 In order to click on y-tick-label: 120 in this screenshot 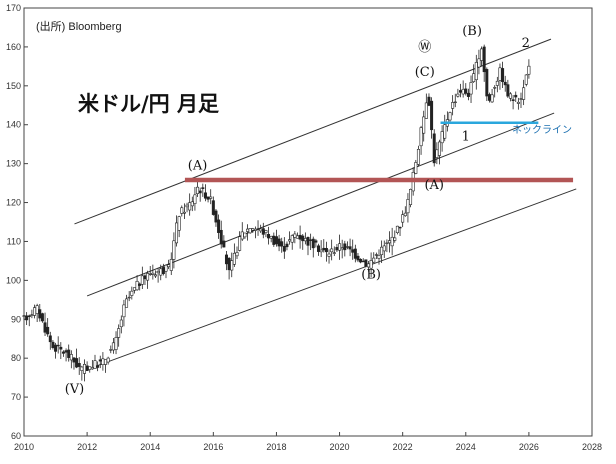, I will do `click(13, 203)`.